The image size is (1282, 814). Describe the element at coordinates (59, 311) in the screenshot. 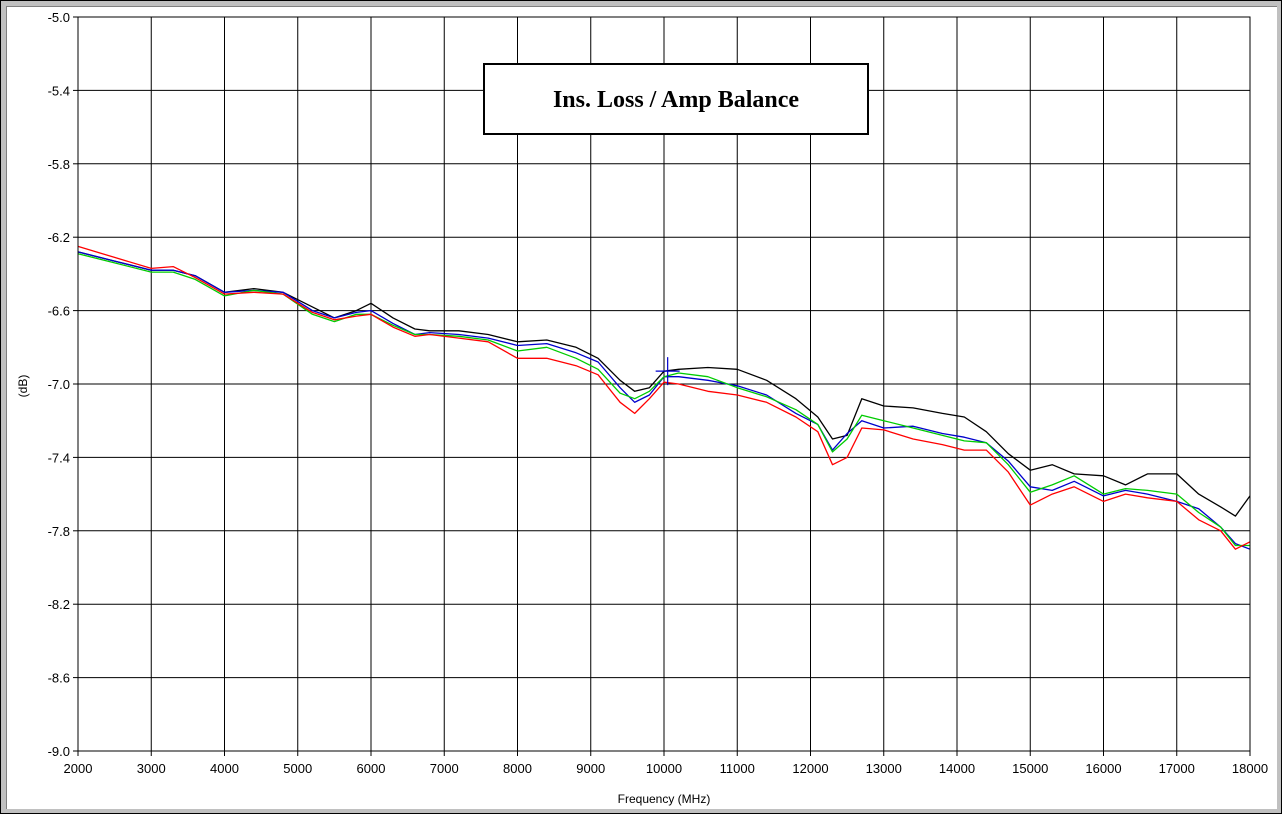

I see `y-tick-label-4: -6.6` at that location.